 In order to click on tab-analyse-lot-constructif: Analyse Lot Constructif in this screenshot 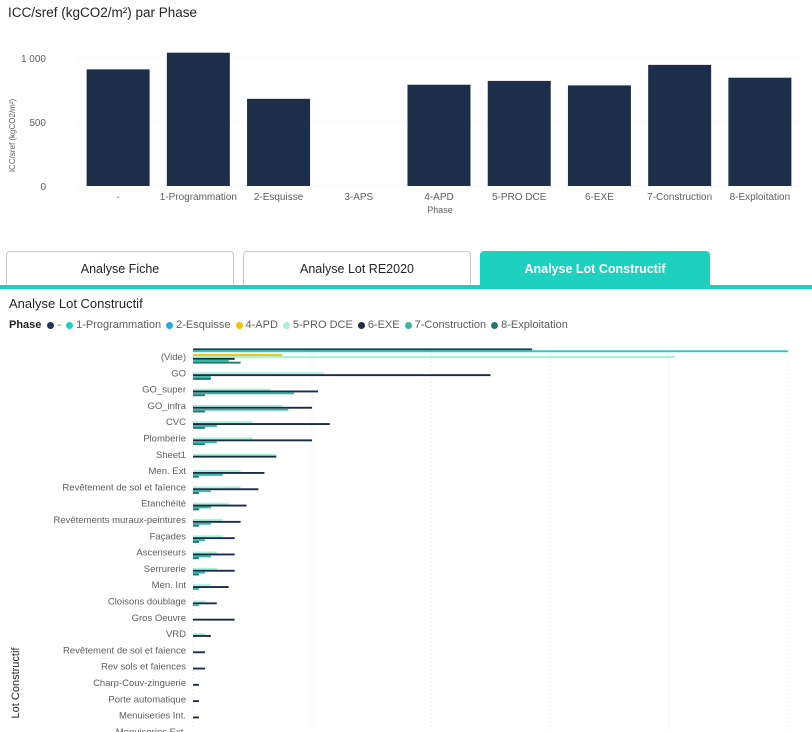, I will do `click(595, 268)`.